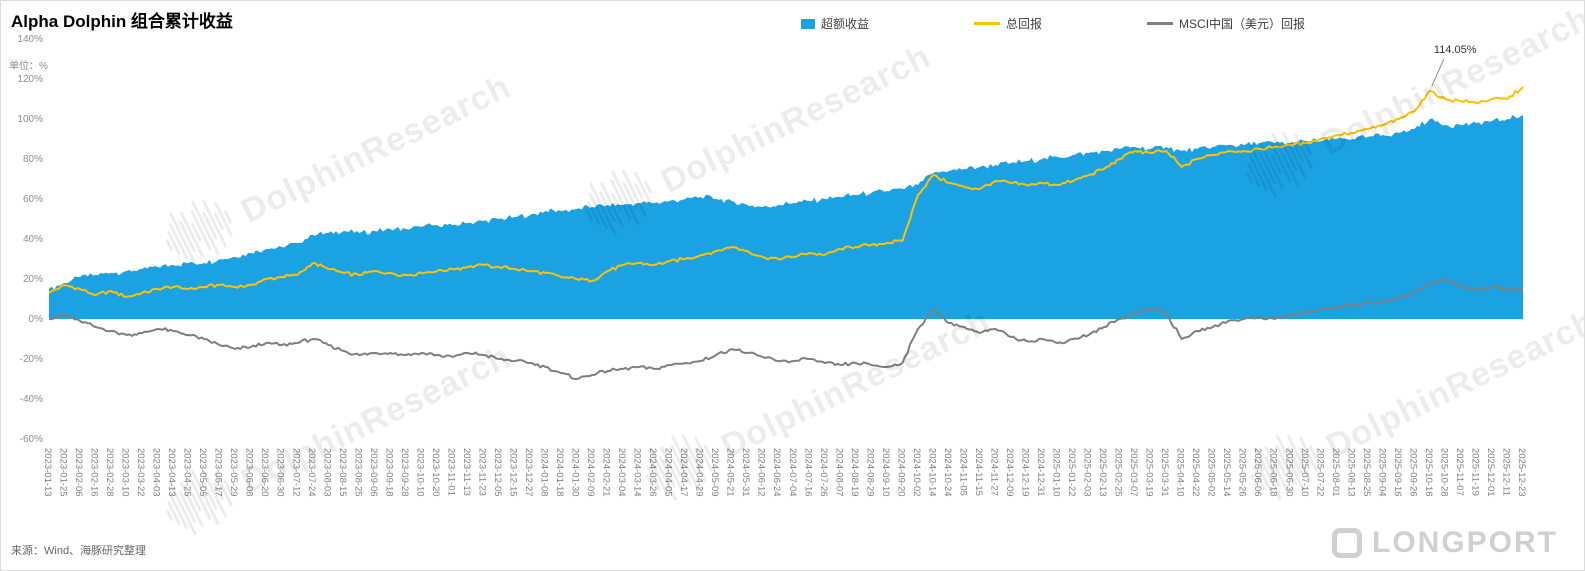  Describe the element at coordinates (1118, 472) in the screenshot. I see `x-tick-label: 2025-02-25` at that location.